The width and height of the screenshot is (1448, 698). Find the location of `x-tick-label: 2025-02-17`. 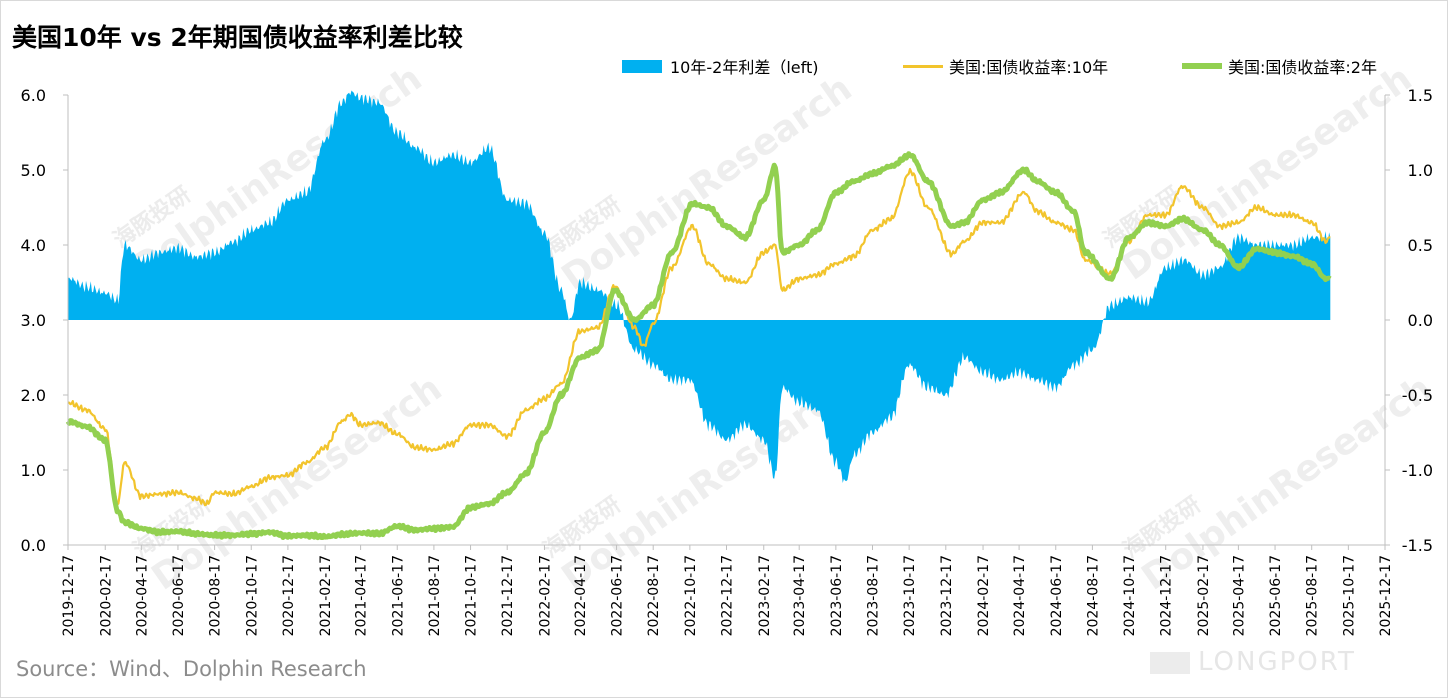

x-tick-label: 2025-02-17 is located at coordinates (1204, 595).